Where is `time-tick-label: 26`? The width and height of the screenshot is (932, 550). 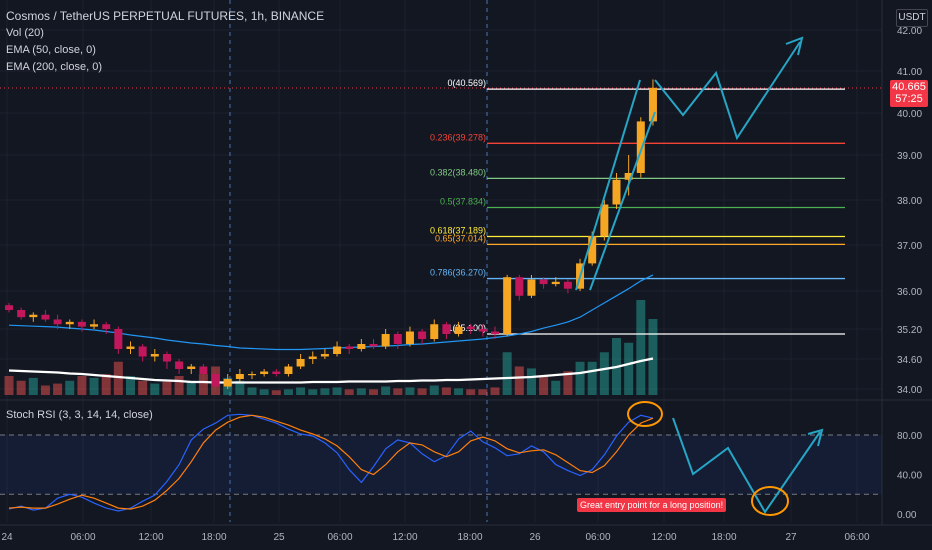
time-tick-label: 26 is located at coordinates (535, 537).